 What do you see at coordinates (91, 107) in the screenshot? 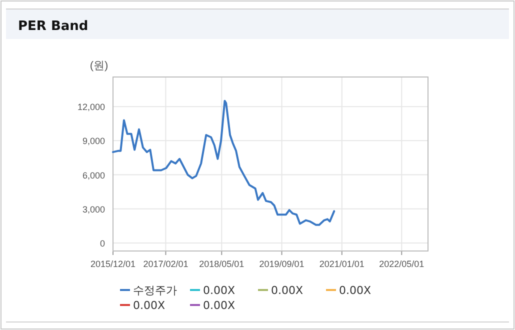
I see `y-tick-label: 12,000` at bounding box center [91, 107].